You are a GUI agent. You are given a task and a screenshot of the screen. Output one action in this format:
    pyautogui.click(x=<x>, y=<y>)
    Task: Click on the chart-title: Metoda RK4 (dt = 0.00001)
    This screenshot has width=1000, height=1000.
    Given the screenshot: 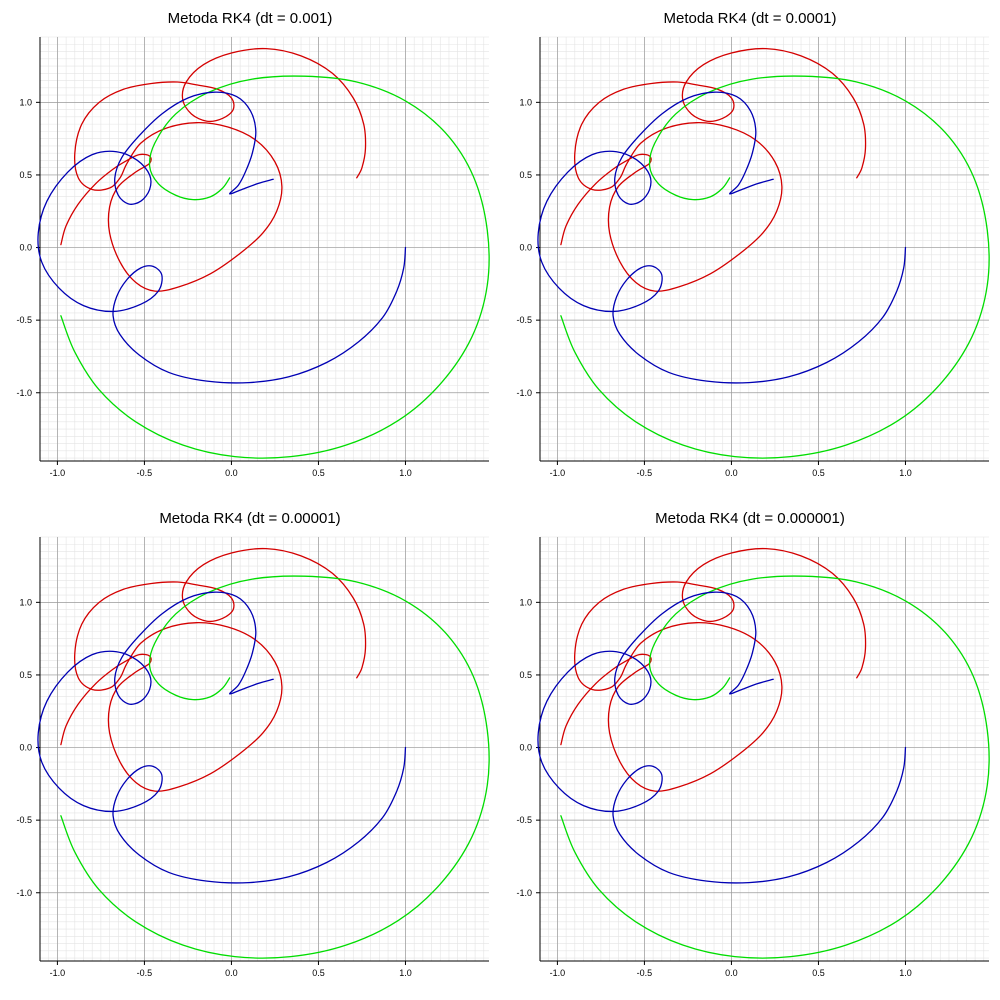 What is the action you would take?
    pyautogui.click(x=250, y=518)
    